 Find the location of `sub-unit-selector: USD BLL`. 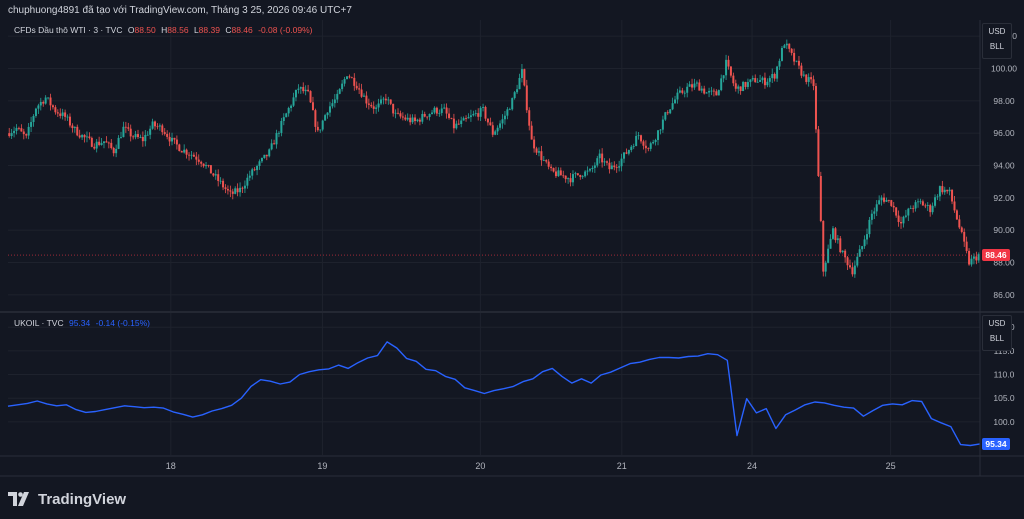

sub-unit-selector: USD BLL is located at coordinates (997, 333).